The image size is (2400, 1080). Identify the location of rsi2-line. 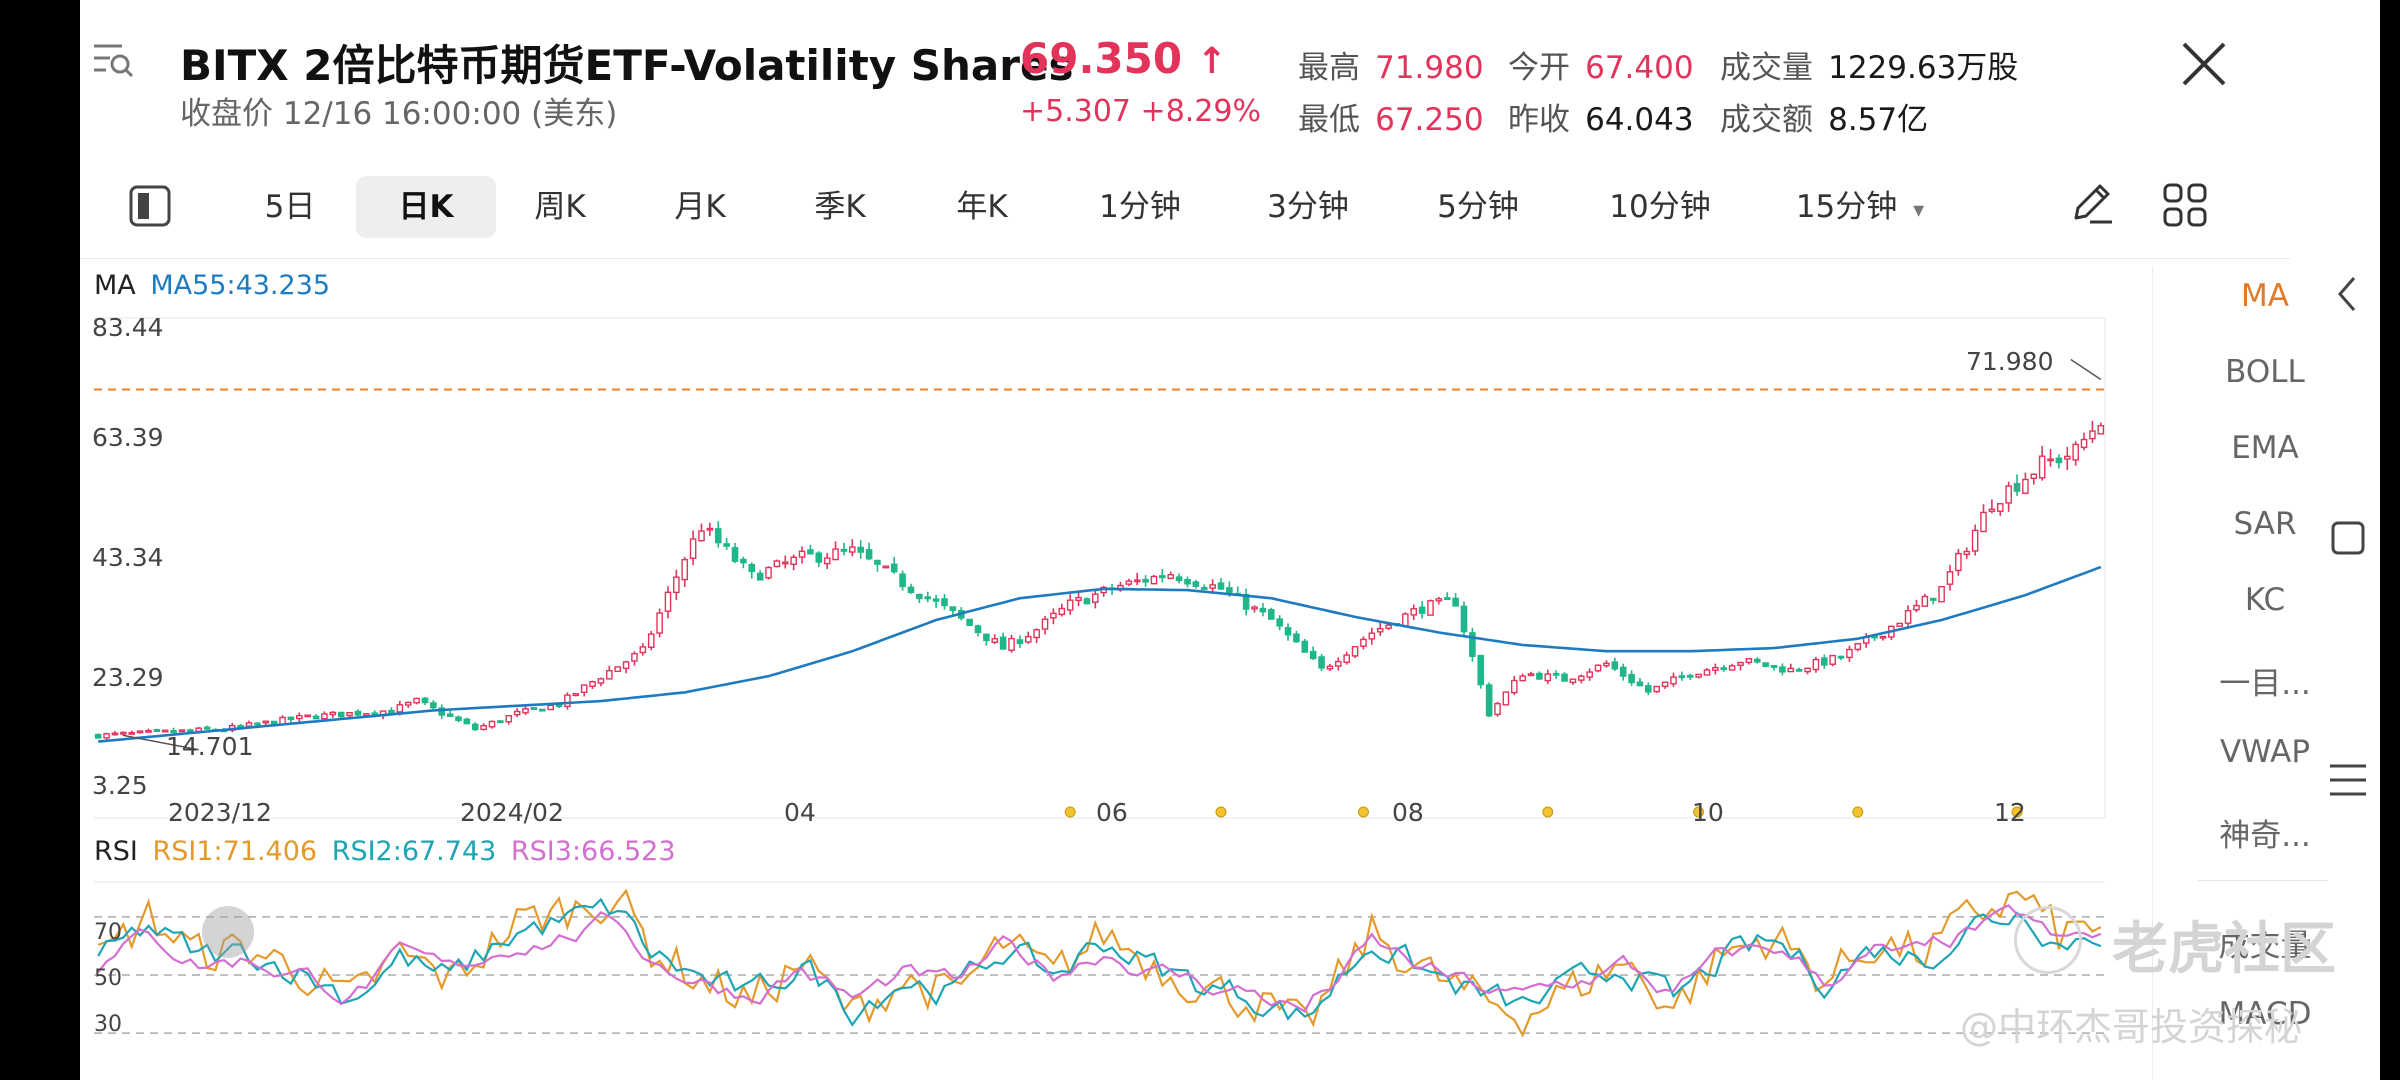
(1099, 962).